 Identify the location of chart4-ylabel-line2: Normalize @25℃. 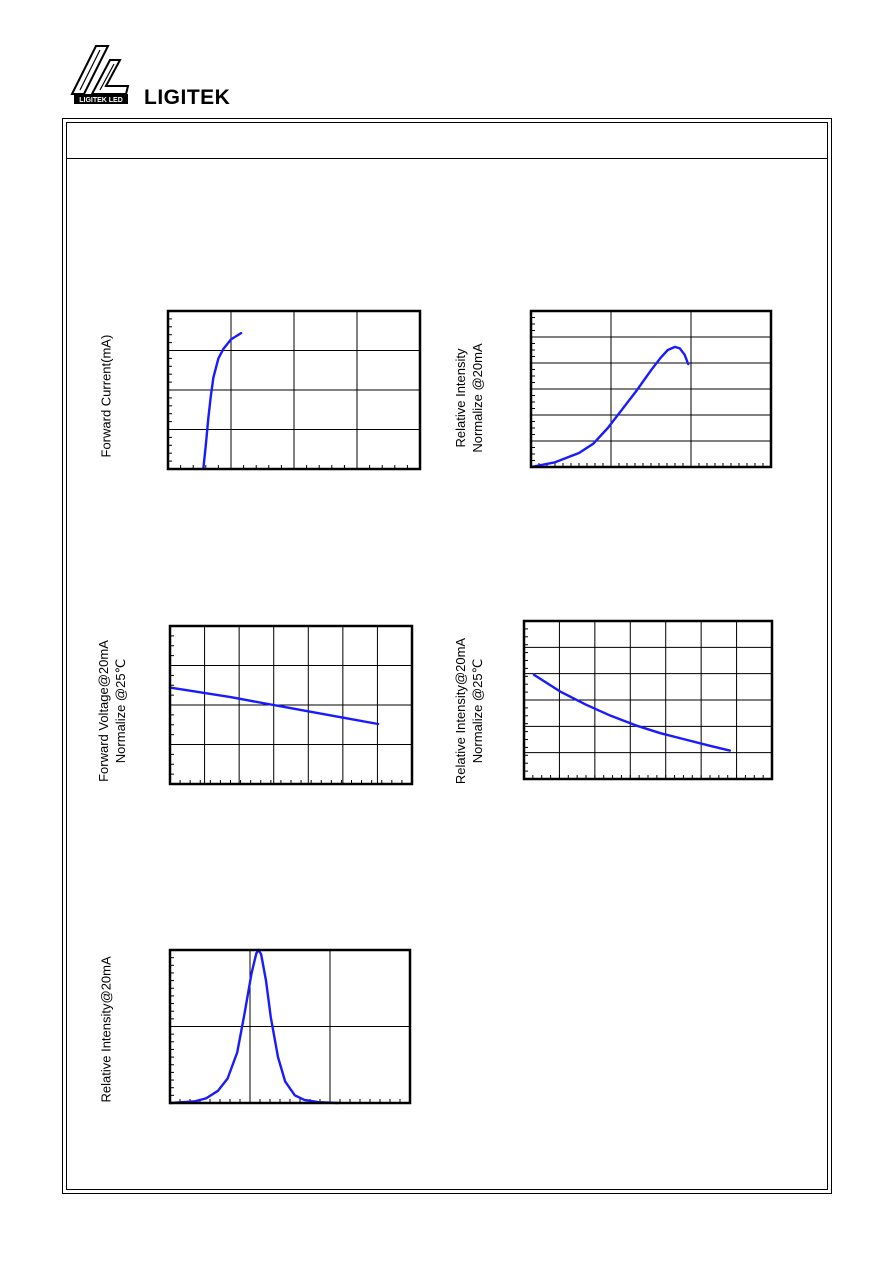
(477, 711).